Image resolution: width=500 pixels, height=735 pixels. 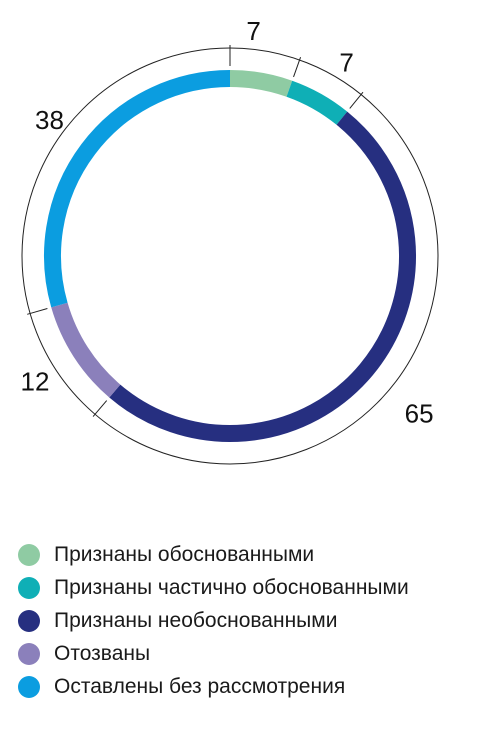 What do you see at coordinates (102, 653) in the screenshot?
I see `legend-label: Отозваны` at bounding box center [102, 653].